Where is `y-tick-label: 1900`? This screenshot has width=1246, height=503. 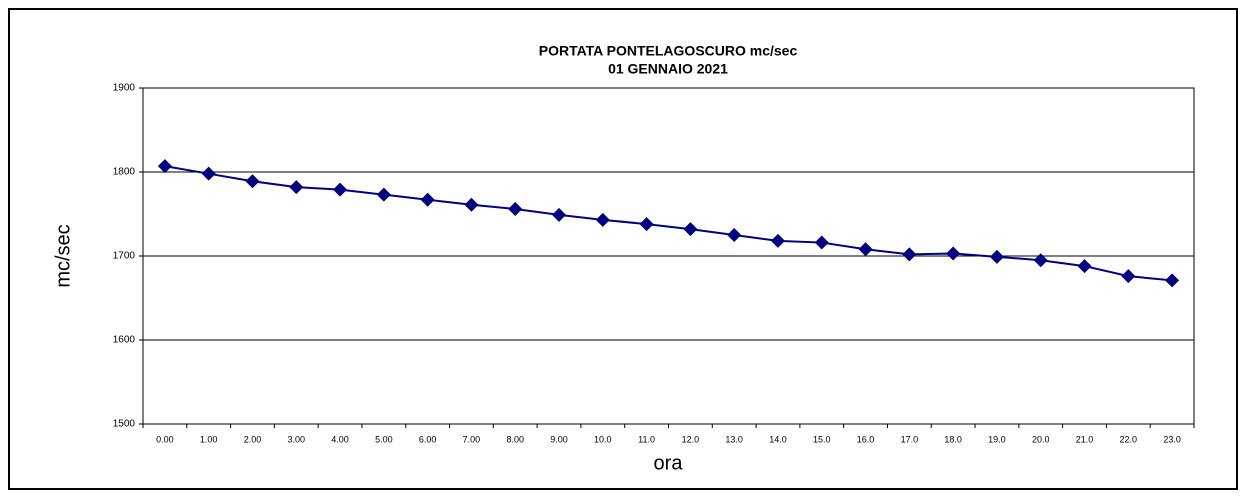 y-tick-label: 1900 is located at coordinates (124, 88).